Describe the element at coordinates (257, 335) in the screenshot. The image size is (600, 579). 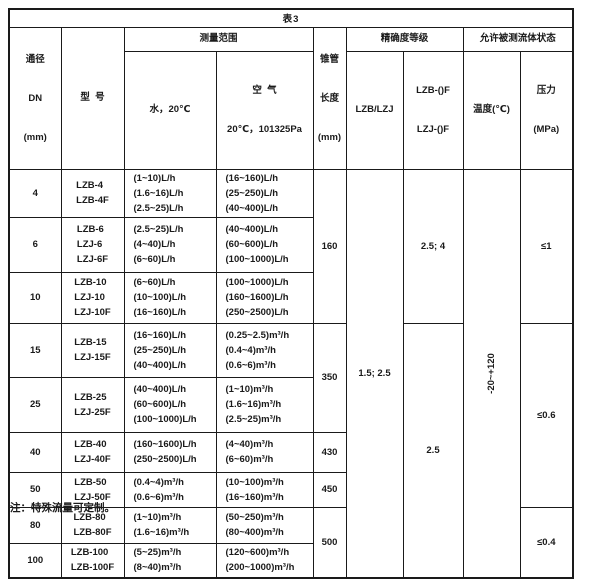
I see `range-line: (0.25~2.5)m³/h` at that location.